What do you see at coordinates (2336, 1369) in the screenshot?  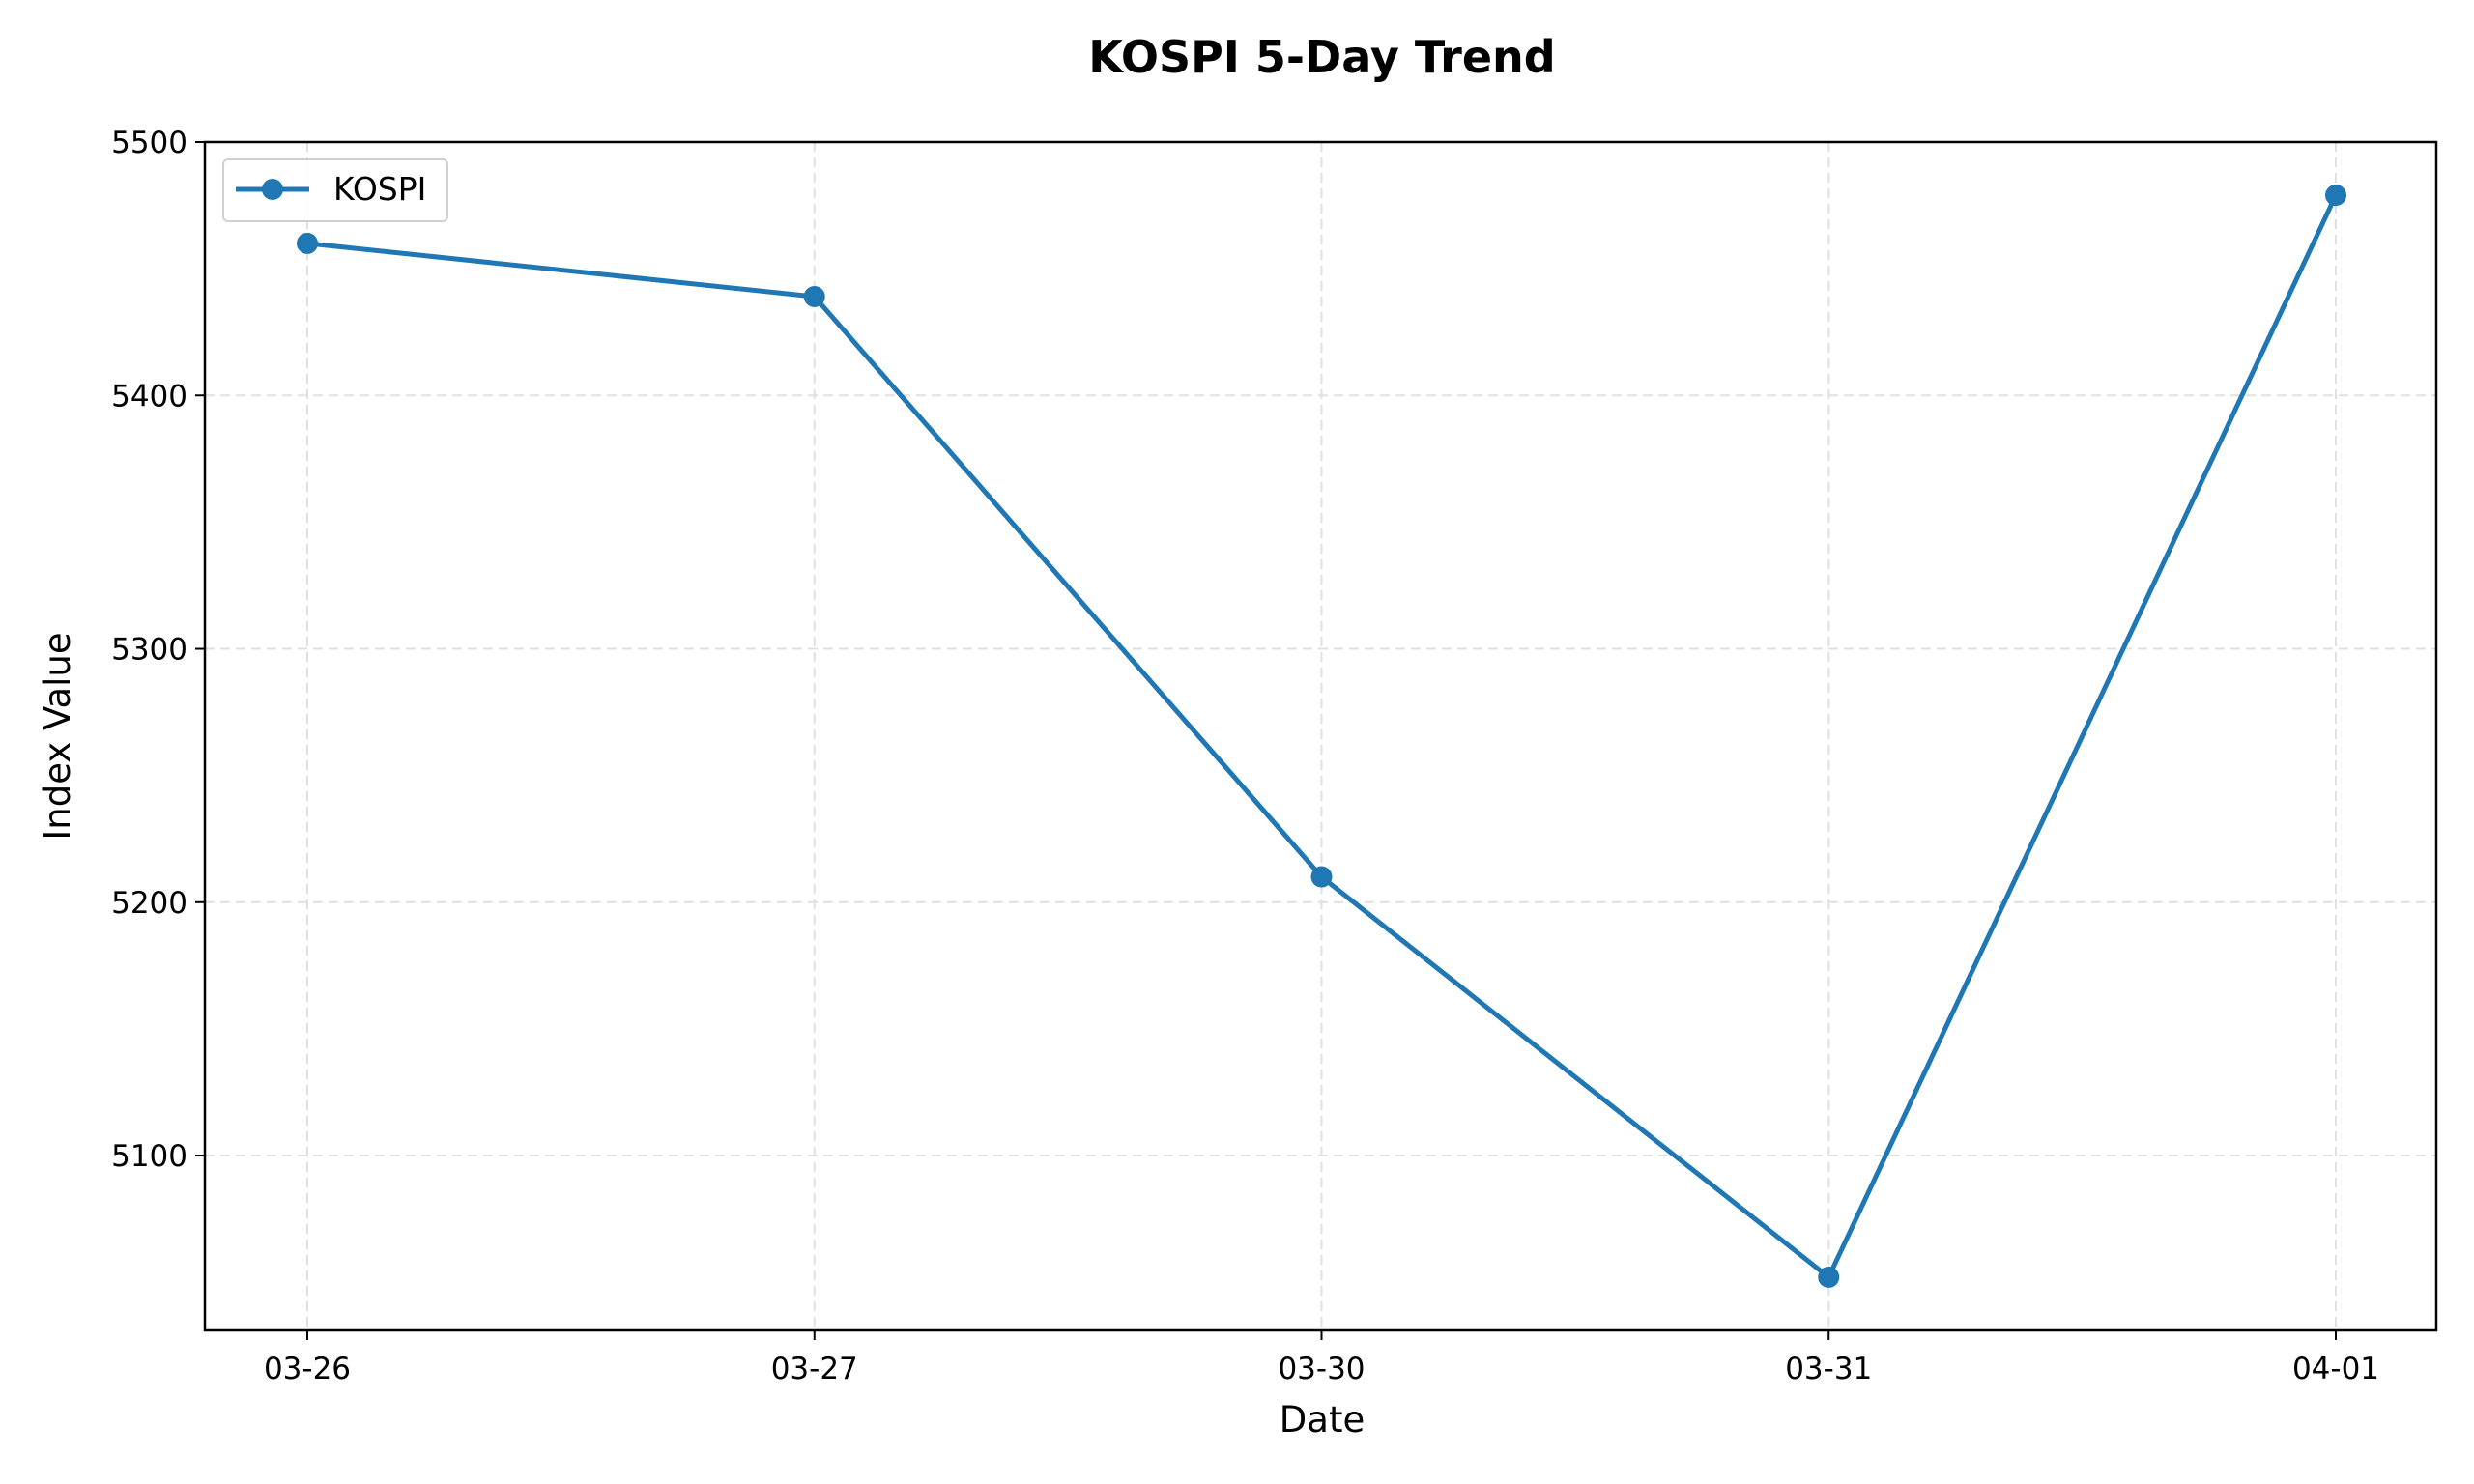 I see `x-tick-label: 04-01` at bounding box center [2336, 1369].